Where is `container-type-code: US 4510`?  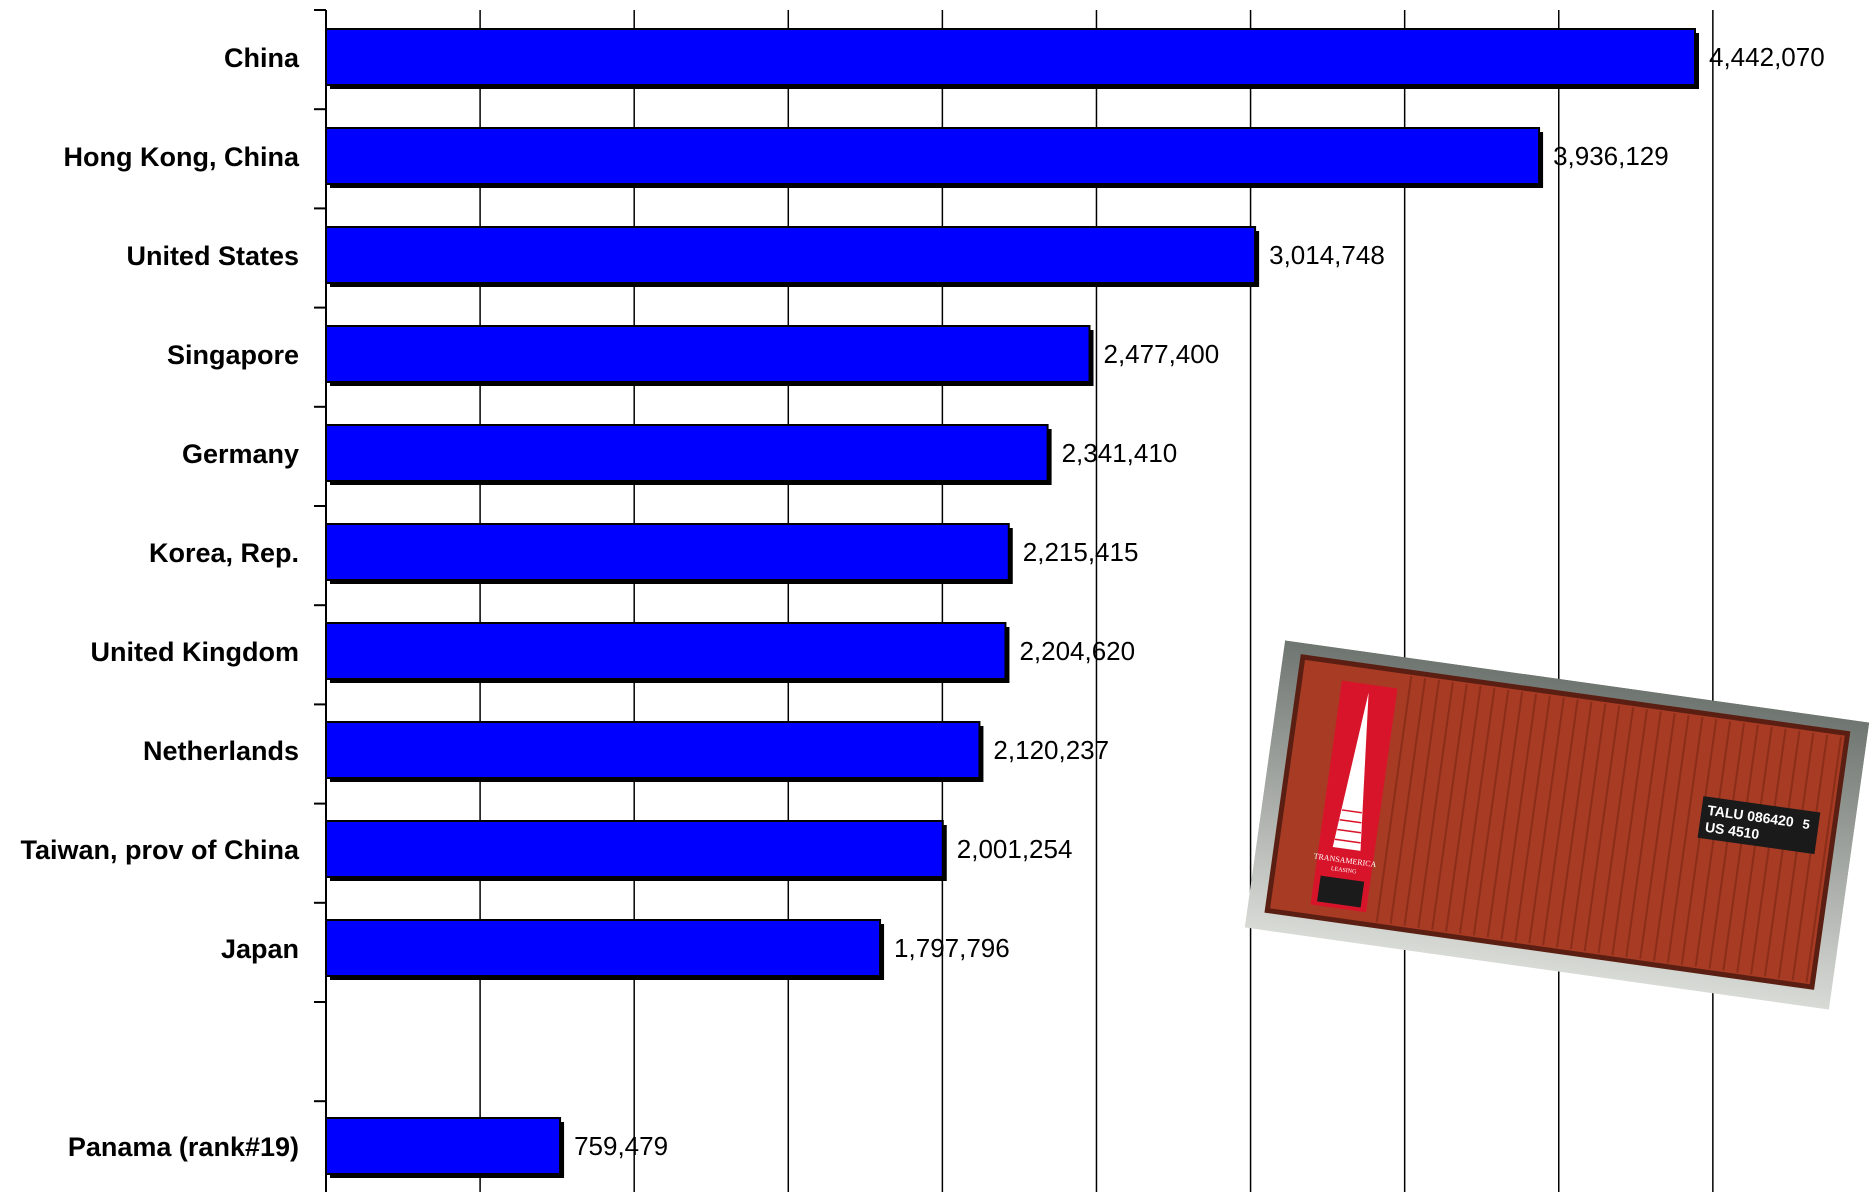
container-type-code: US 4510 is located at coordinates (1732, 830).